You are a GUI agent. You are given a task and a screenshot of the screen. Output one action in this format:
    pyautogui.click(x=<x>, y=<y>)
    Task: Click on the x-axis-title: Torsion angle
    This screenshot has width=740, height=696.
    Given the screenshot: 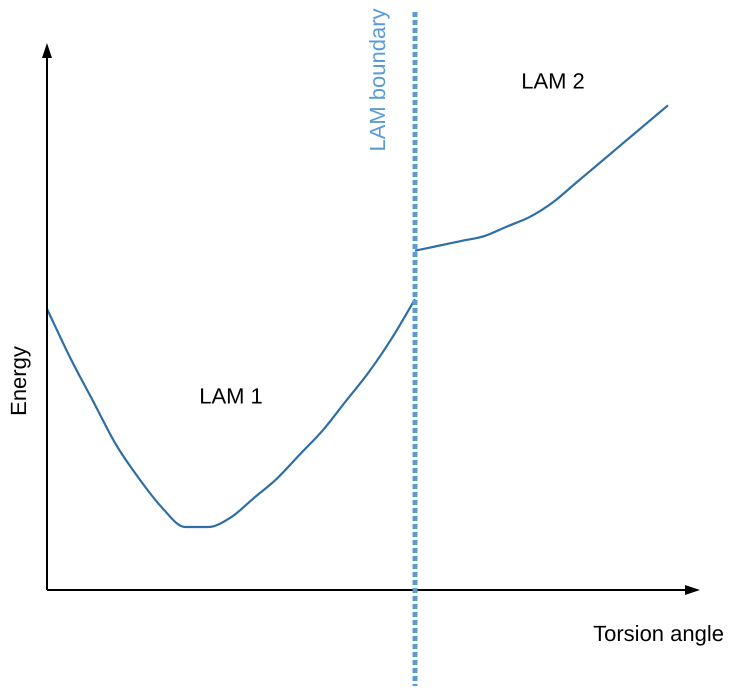 What is the action you would take?
    pyautogui.click(x=658, y=633)
    